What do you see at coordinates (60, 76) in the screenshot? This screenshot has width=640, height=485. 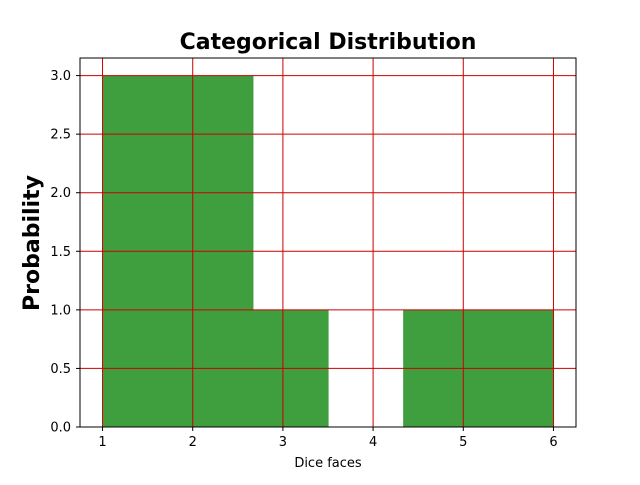 I see `y-tick-label-7: 3.0` at bounding box center [60, 76].